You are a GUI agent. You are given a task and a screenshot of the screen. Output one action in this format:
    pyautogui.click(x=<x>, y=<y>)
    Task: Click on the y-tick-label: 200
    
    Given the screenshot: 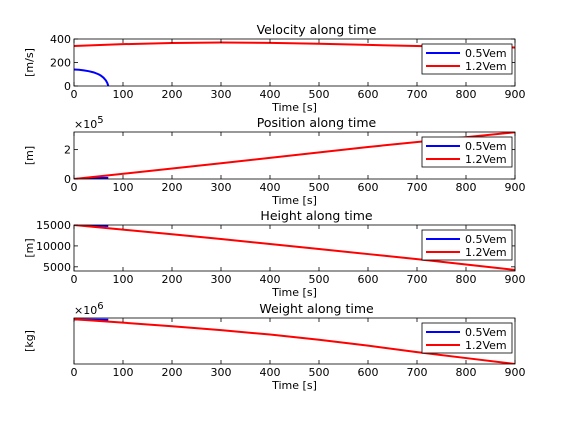 What is the action you would take?
    pyautogui.click(x=60, y=63)
    